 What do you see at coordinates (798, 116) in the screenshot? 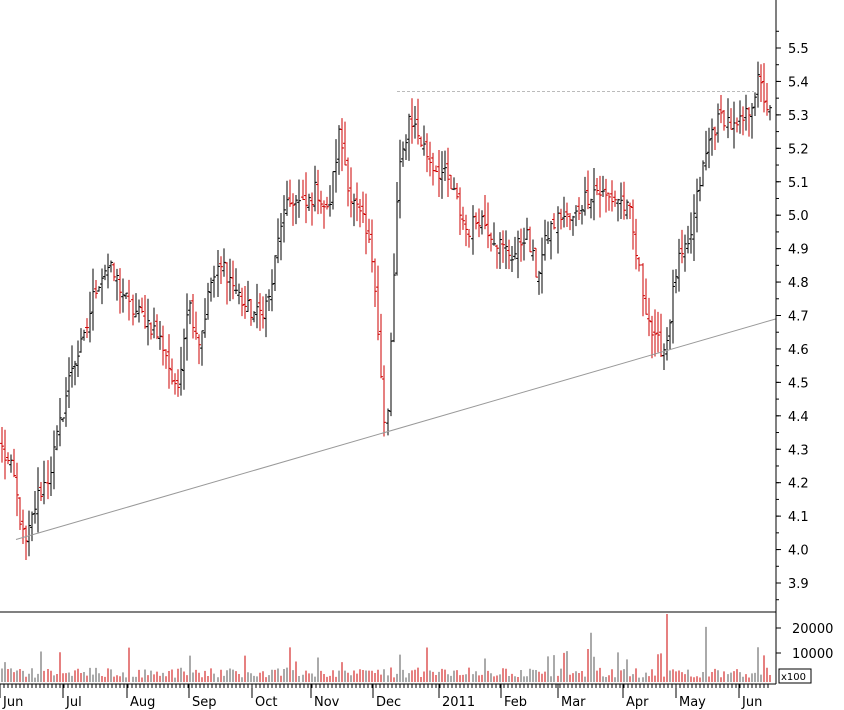
I see `price-tick-label: 5.3` at bounding box center [798, 116].